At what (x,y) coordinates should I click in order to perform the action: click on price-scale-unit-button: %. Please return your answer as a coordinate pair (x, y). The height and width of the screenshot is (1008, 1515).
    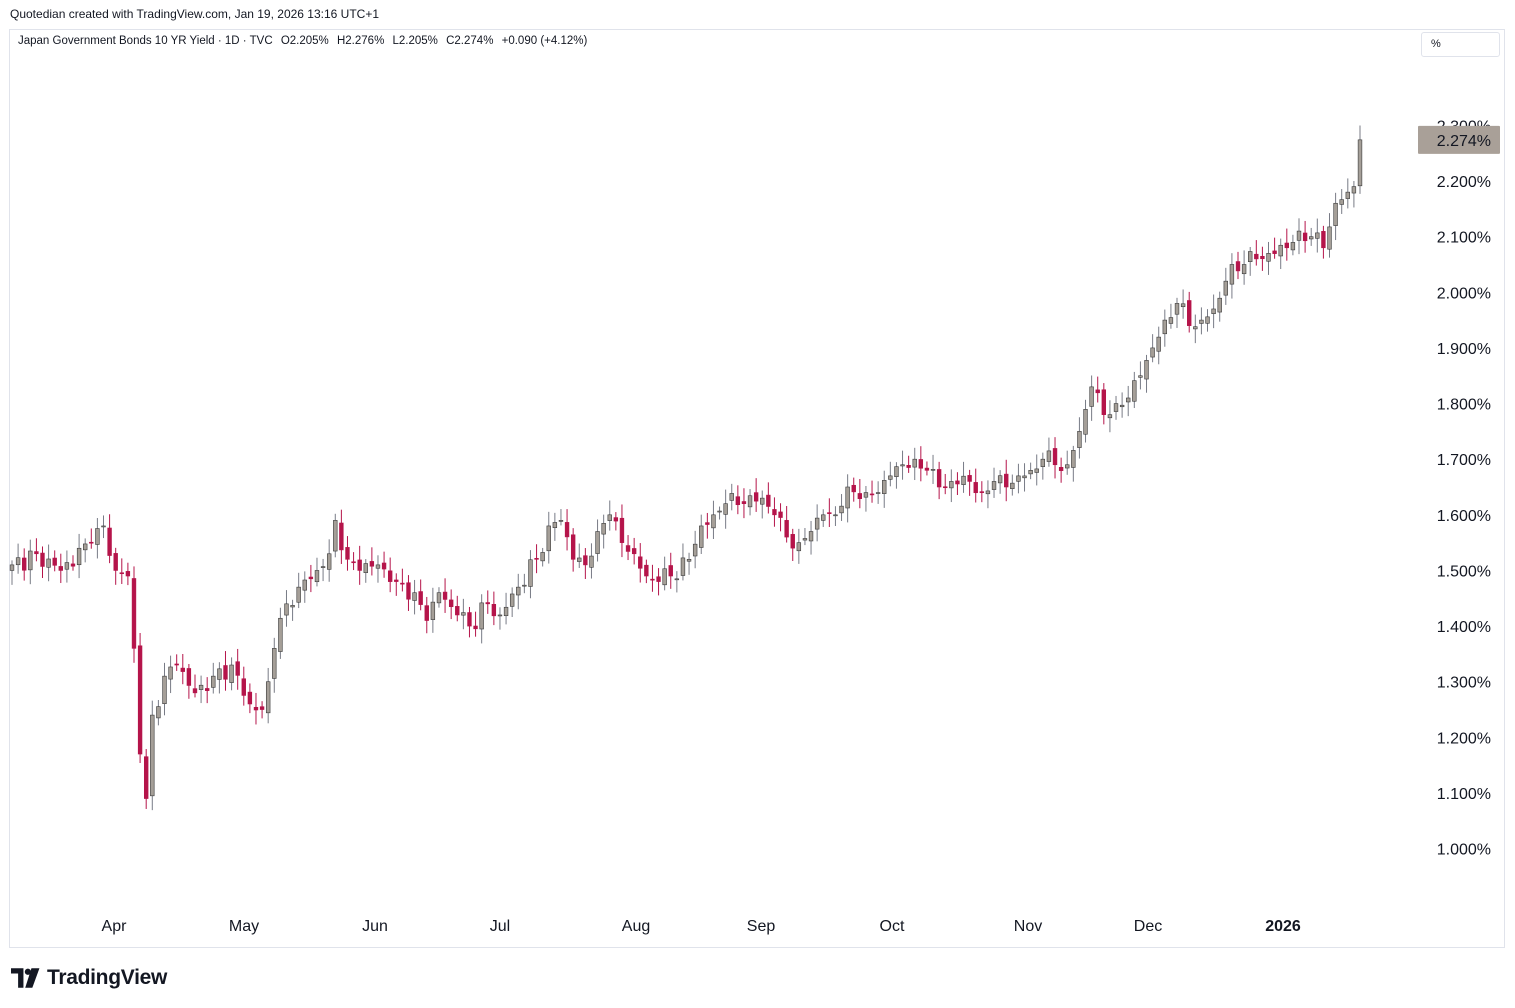
    Looking at the image, I should click on (1460, 44).